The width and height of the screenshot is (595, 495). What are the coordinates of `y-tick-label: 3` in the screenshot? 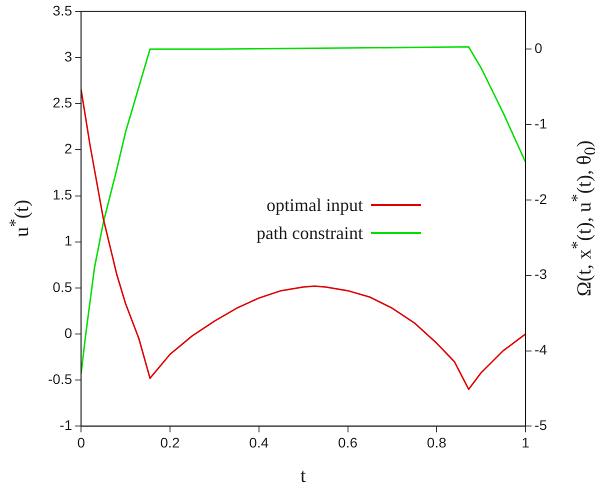 It's located at (68, 56).